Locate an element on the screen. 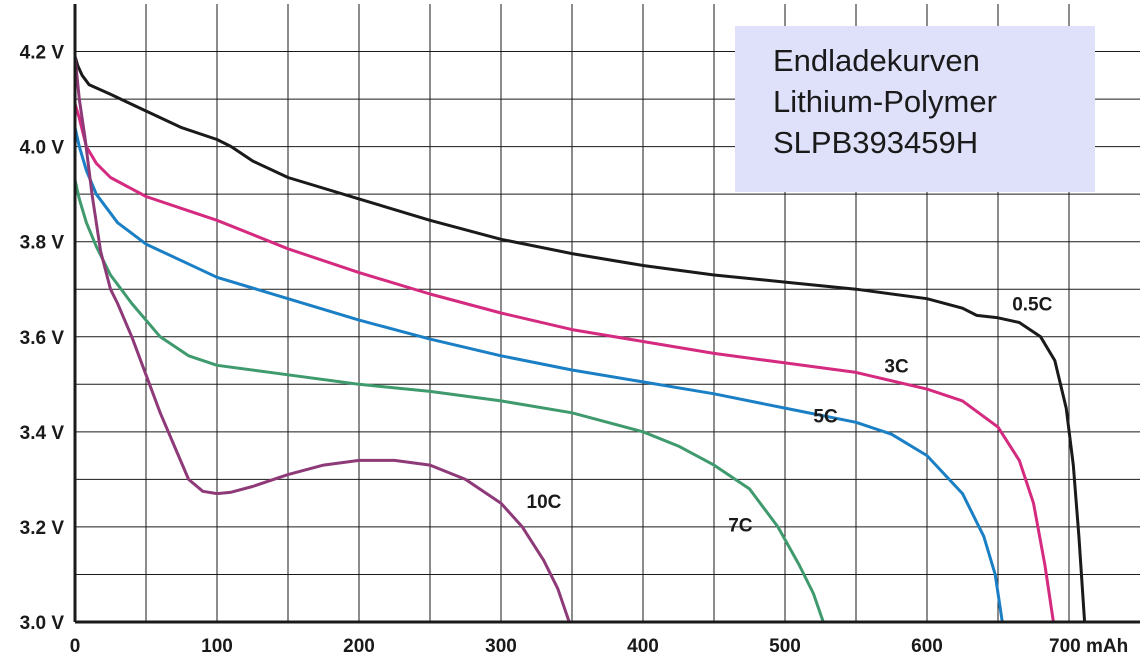 The height and width of the screenshot is (658, 1146). y-tick-label: 3.0 V is located at coordinates (42, 623).